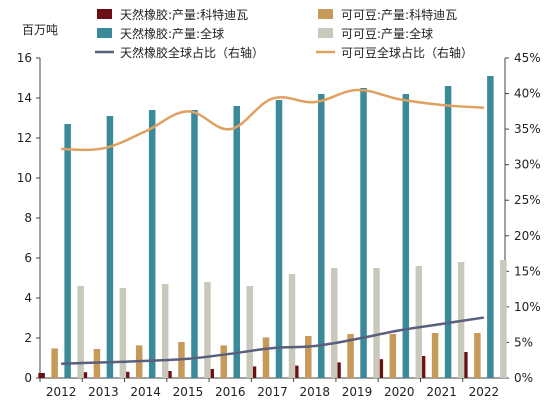  Describe the element at coordinates (357, 392) in the screenshot. I see `x-tick-label: 2019` at that location.